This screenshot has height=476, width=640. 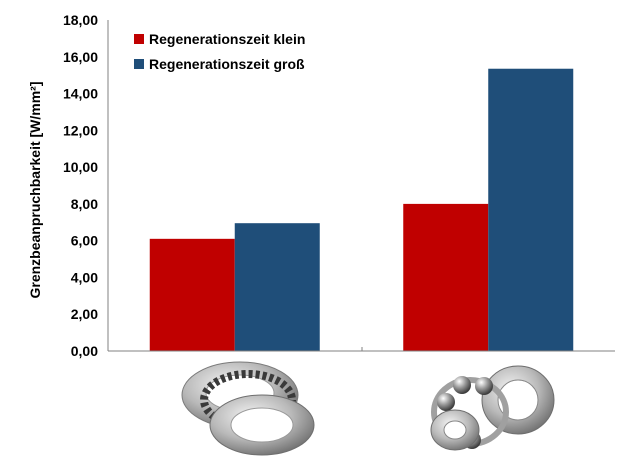 I want to click on y-tick-label: 6,00, so click(x=84, y=241).